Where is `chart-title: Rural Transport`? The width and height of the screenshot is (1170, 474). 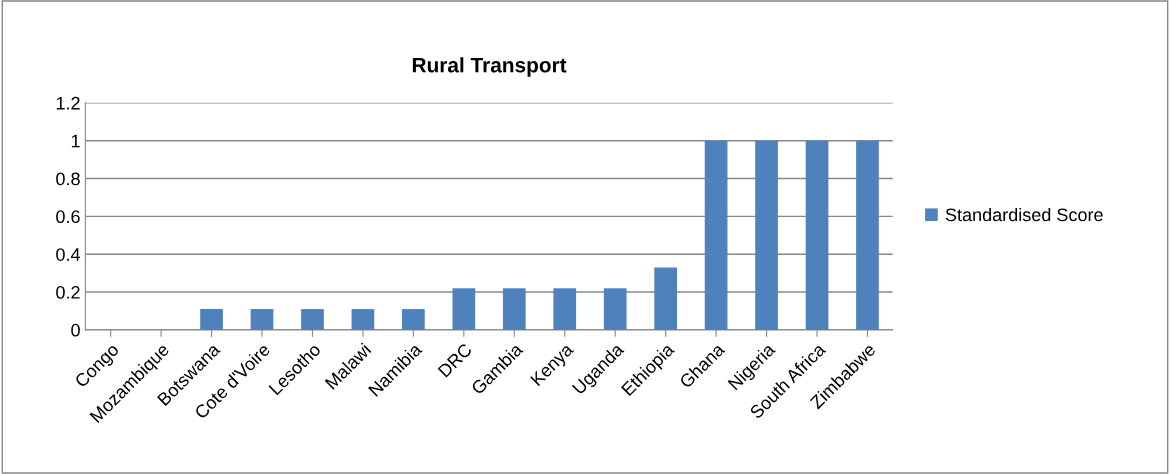
chart-title: Rural Transport is located at coordinates (489, 67).